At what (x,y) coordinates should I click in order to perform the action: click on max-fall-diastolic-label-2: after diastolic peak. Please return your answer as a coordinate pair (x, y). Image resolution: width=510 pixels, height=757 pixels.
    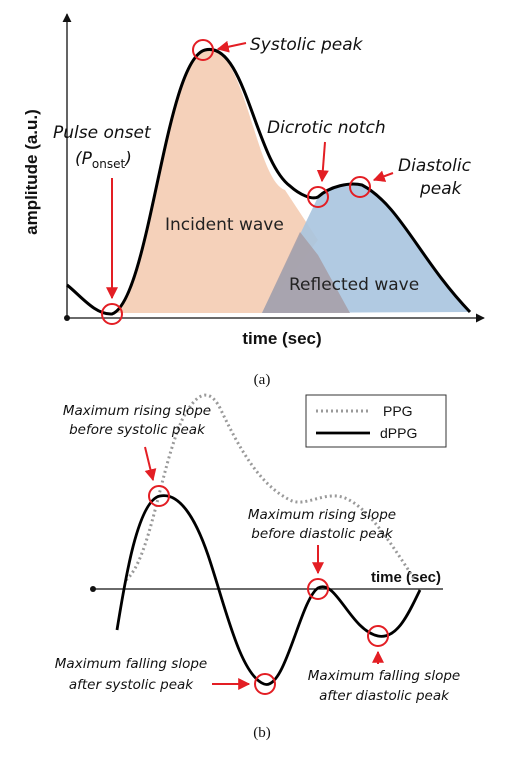
    Looking at the image, I should click on (384, 696).